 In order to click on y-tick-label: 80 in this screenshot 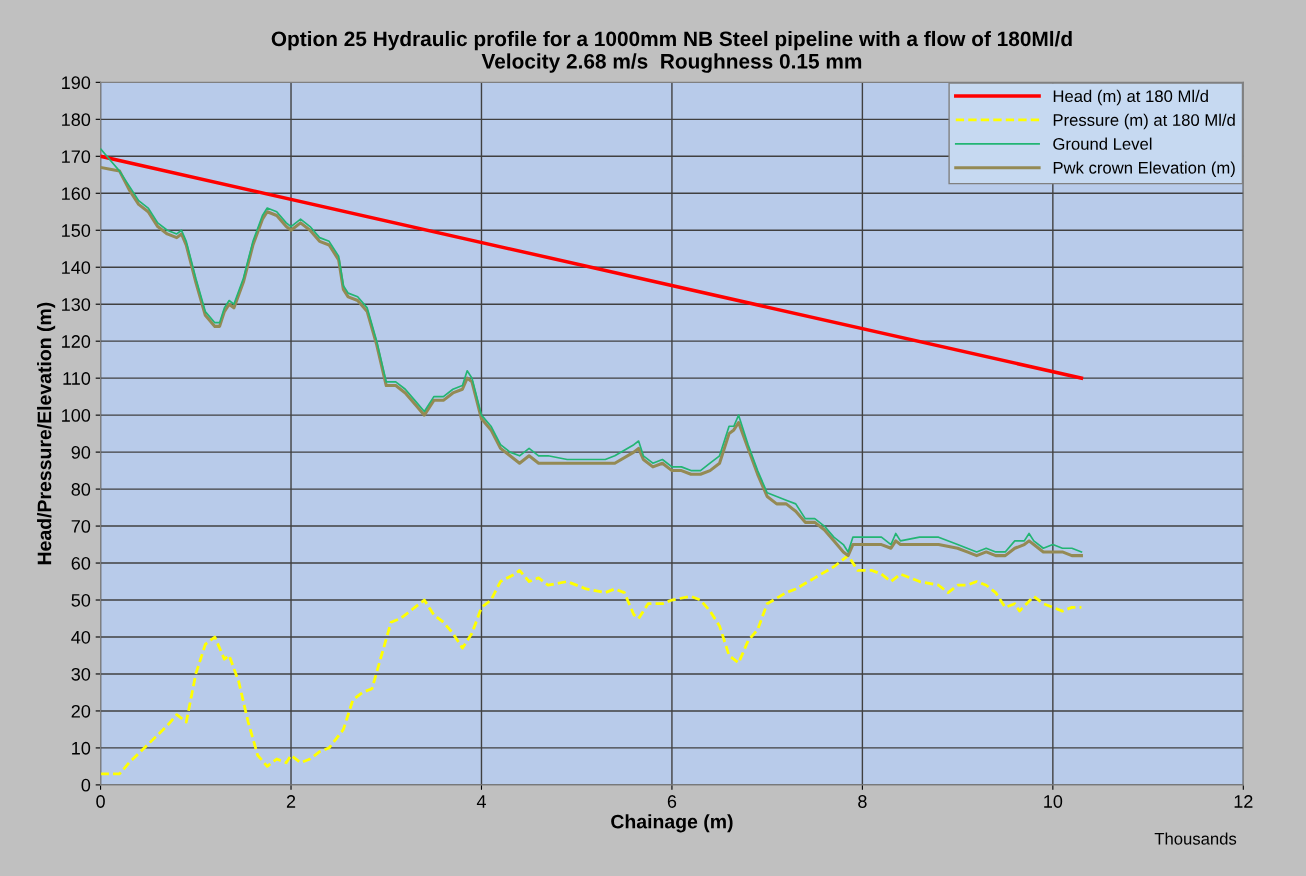, I will do `click(81, 489)`.